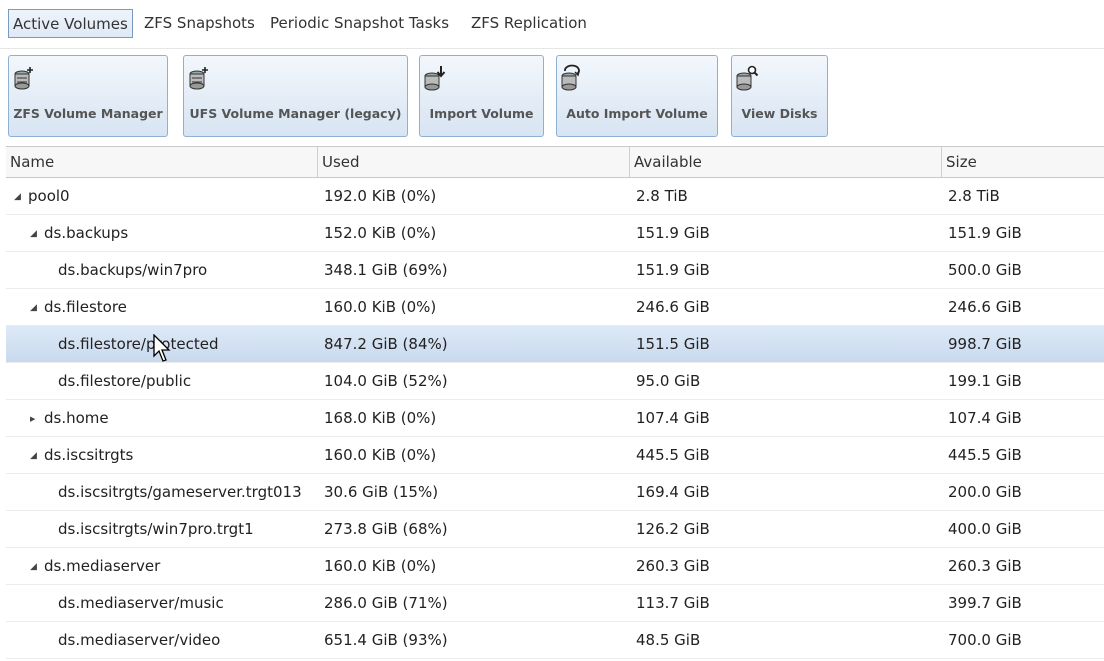 The image size is (1104, 661). What do you see at coordinates (70, 23) in the screenshot?
I see `tab-active-volumes: Active Volumes` at bounding box center [70, 23].